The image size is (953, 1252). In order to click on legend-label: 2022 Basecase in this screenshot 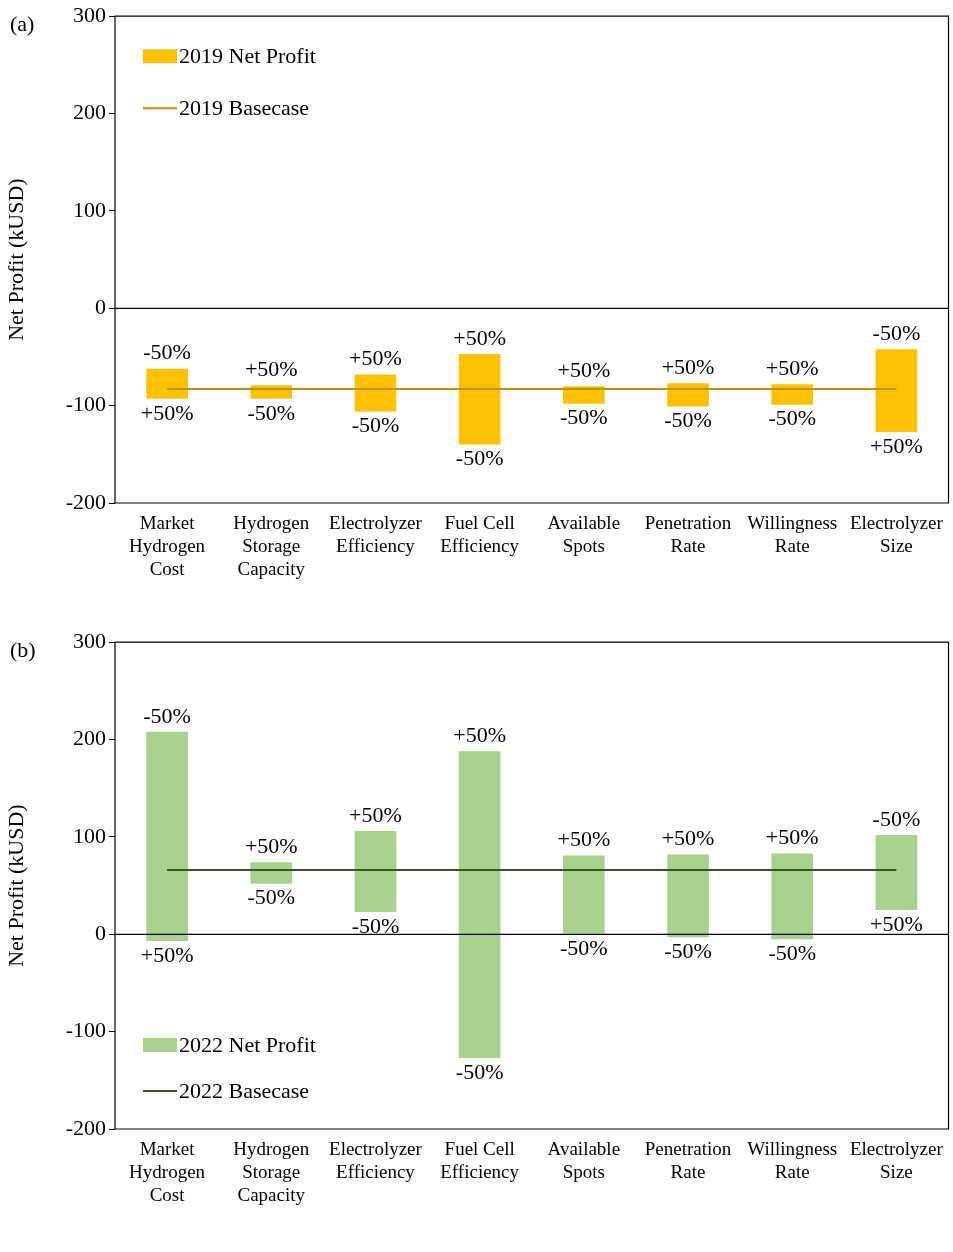, I will do `click(244, 1090)`.